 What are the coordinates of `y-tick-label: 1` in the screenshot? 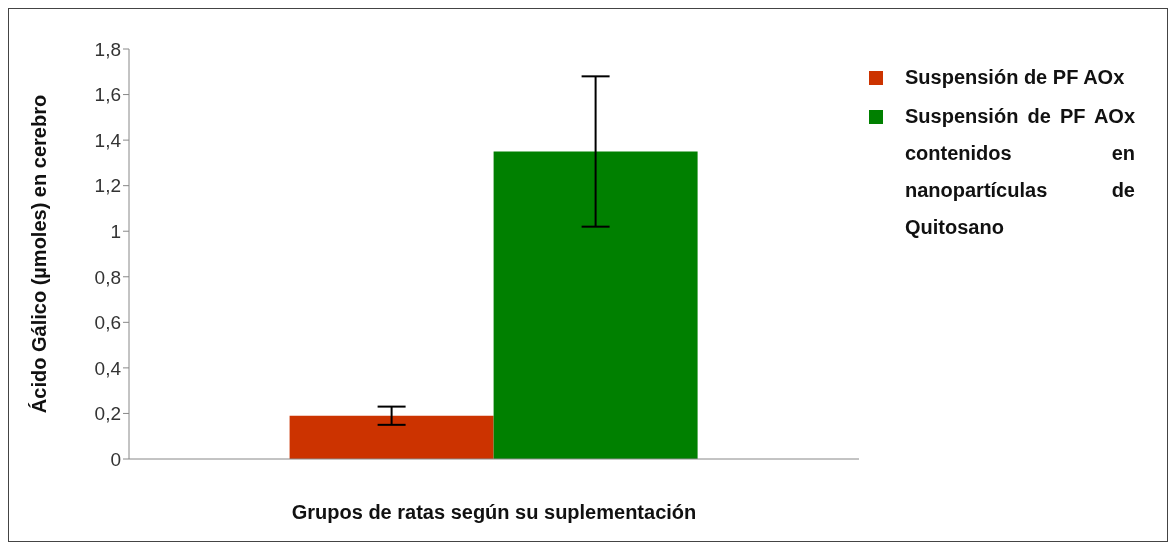 It's located at (115, 231).